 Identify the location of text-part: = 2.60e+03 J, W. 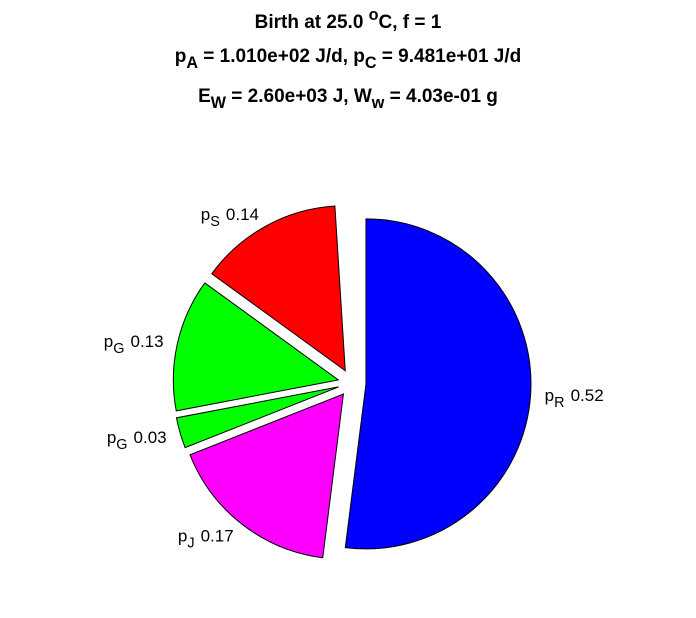
(299, 96).